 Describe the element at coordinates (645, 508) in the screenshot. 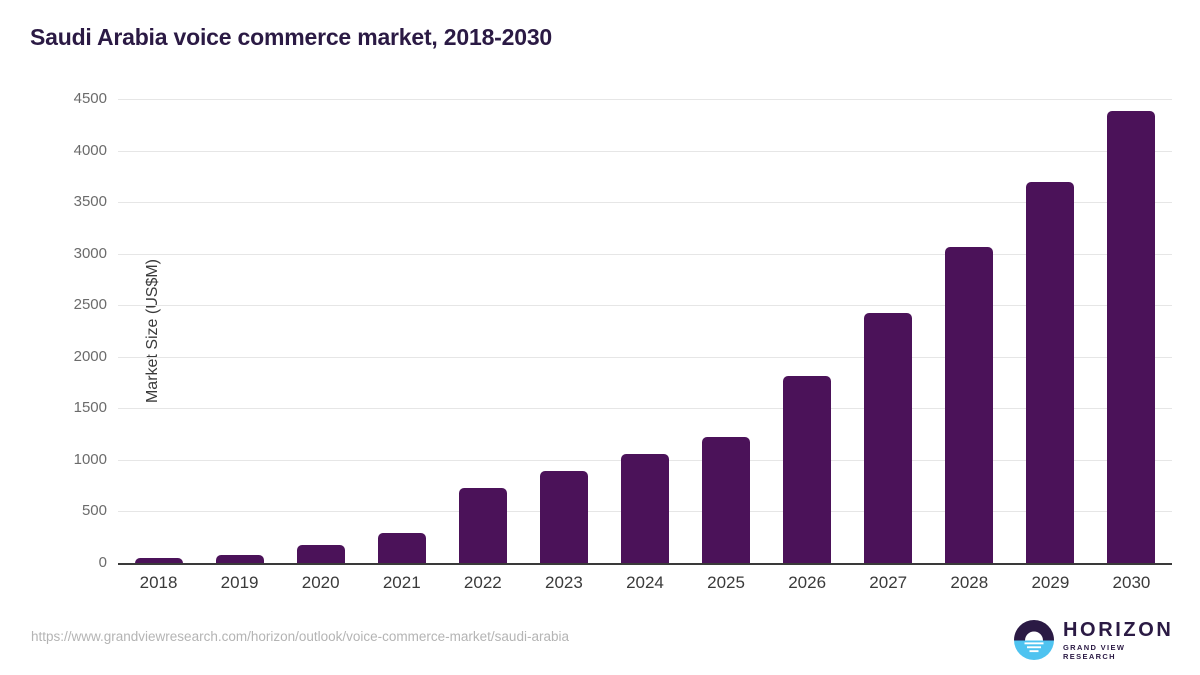

I see `bar-2024` at that location.